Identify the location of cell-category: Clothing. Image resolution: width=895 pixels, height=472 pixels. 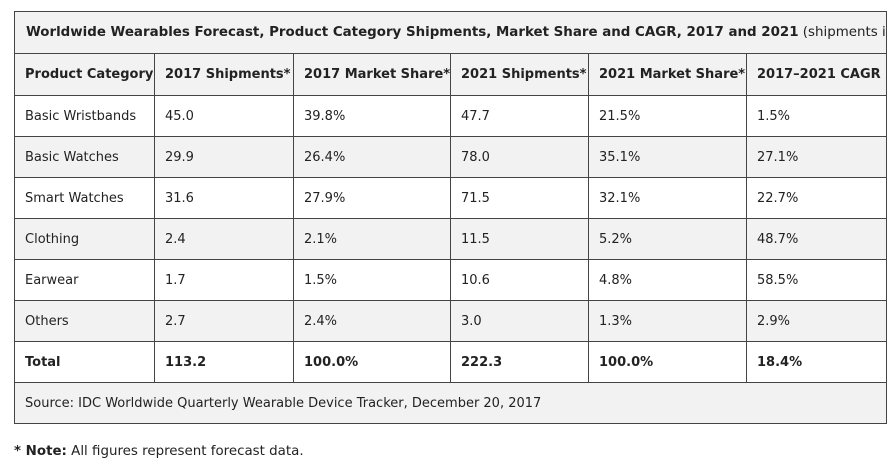
(84, 239).